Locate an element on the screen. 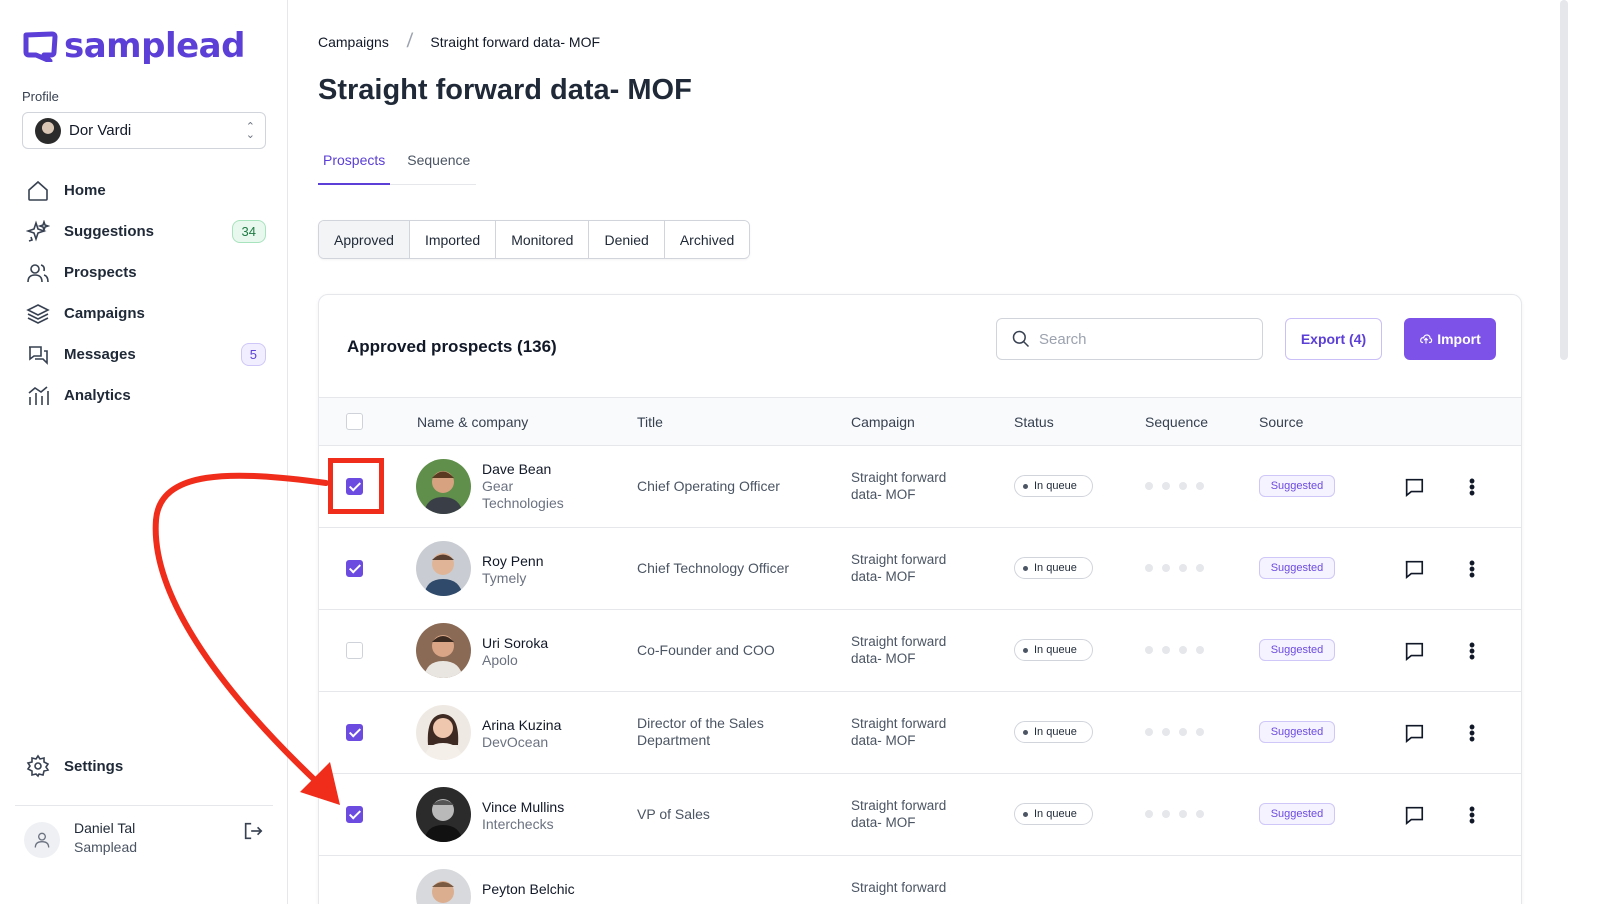 Image resolution: width=1600 pixels, height=904 pixels. filter-imported: Imported is located at coordinates (453, 239).